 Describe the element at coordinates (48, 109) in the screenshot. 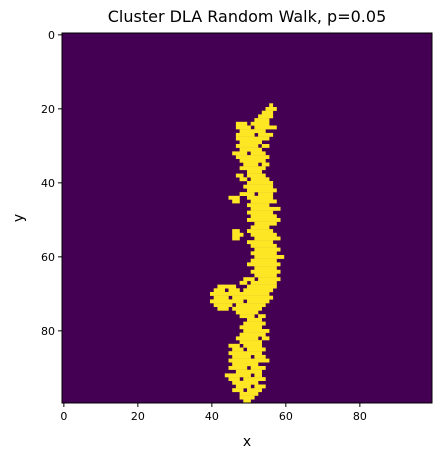

I see `y-tick-label: 20` at that location.